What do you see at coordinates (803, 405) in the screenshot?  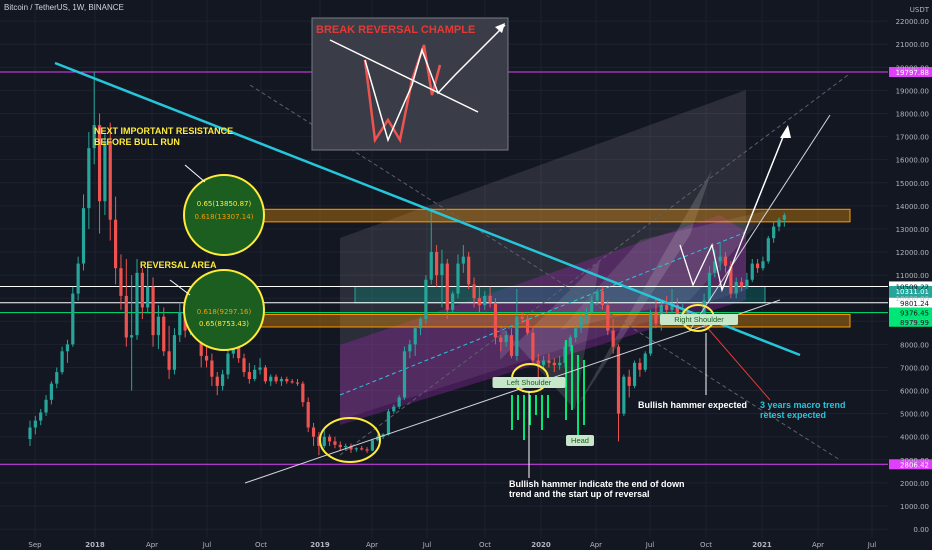 I see `macro-trend-note-line: 3 years macro trend` at bounding box center [803, 405].